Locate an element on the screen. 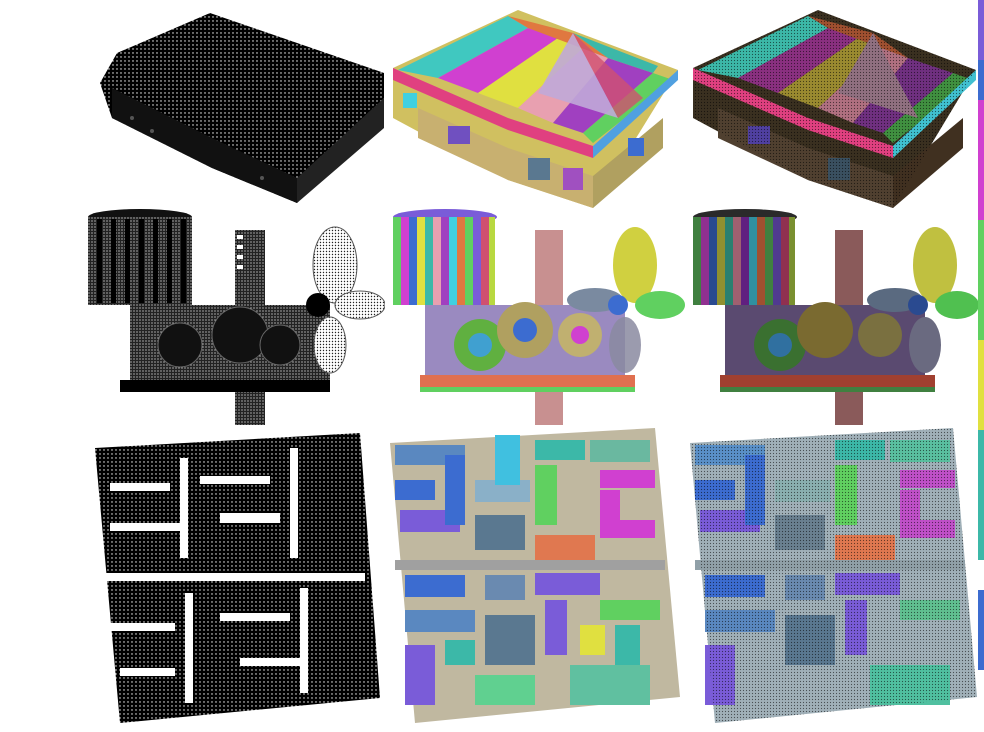 The width and height of the screenshot is (984, 732). building-colored-points-render is located at coordinates (834, 109).